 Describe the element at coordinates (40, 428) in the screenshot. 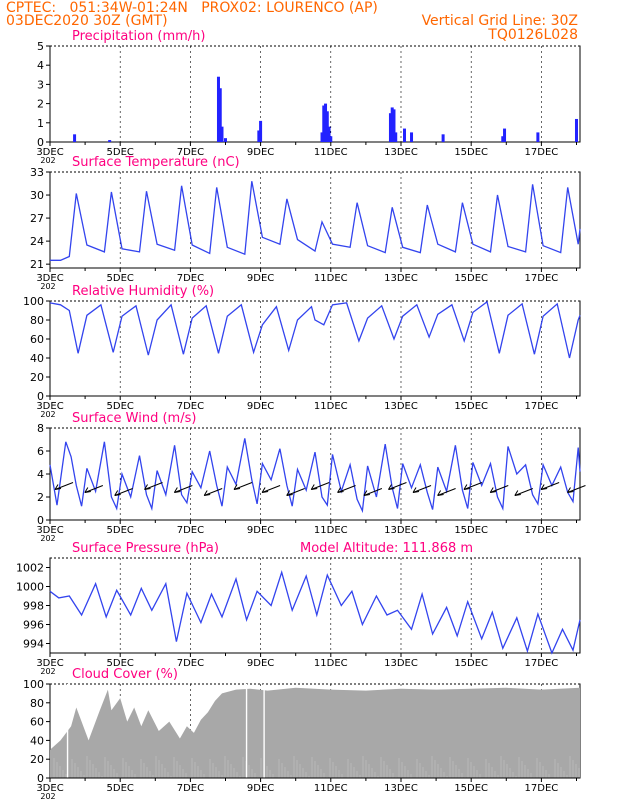

I see `y-tick-label: 8` at that location.